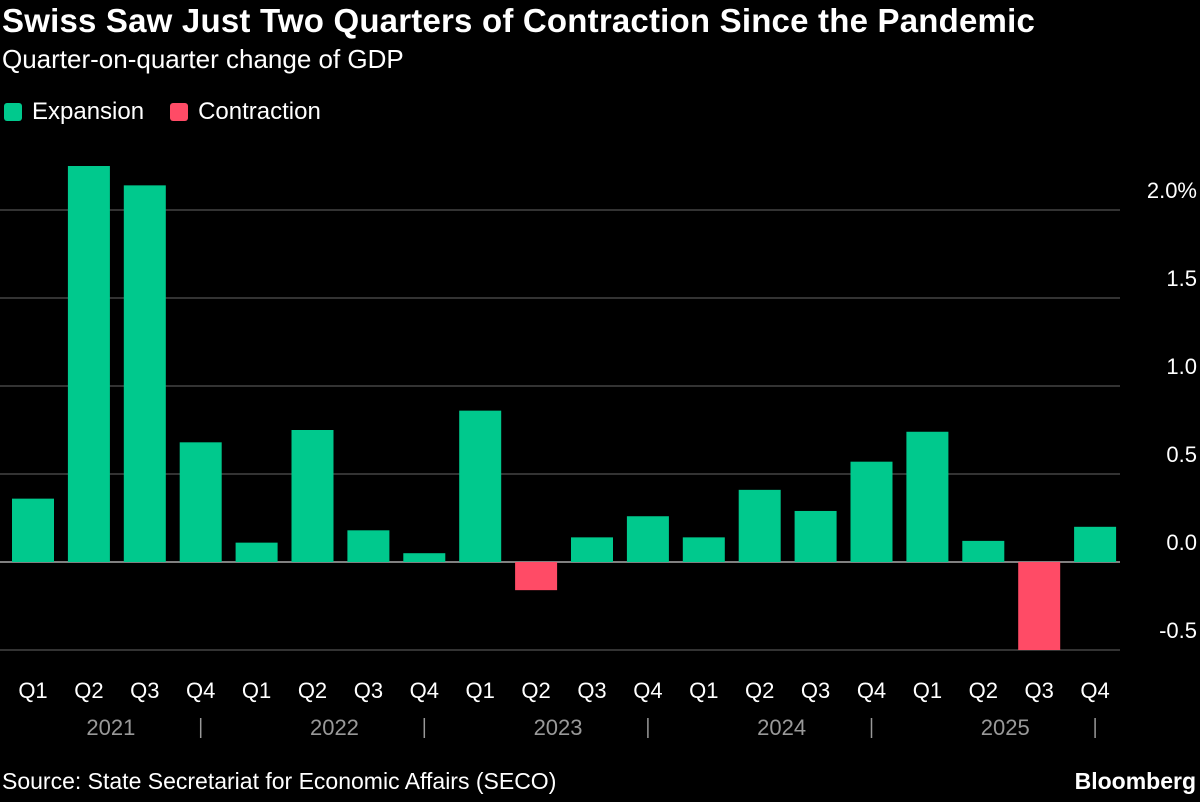  What do you see at coordinates (1181, 278) in the screenshot?
I see `y-tick-label: 1.5` at bounding box center [1181, 278].